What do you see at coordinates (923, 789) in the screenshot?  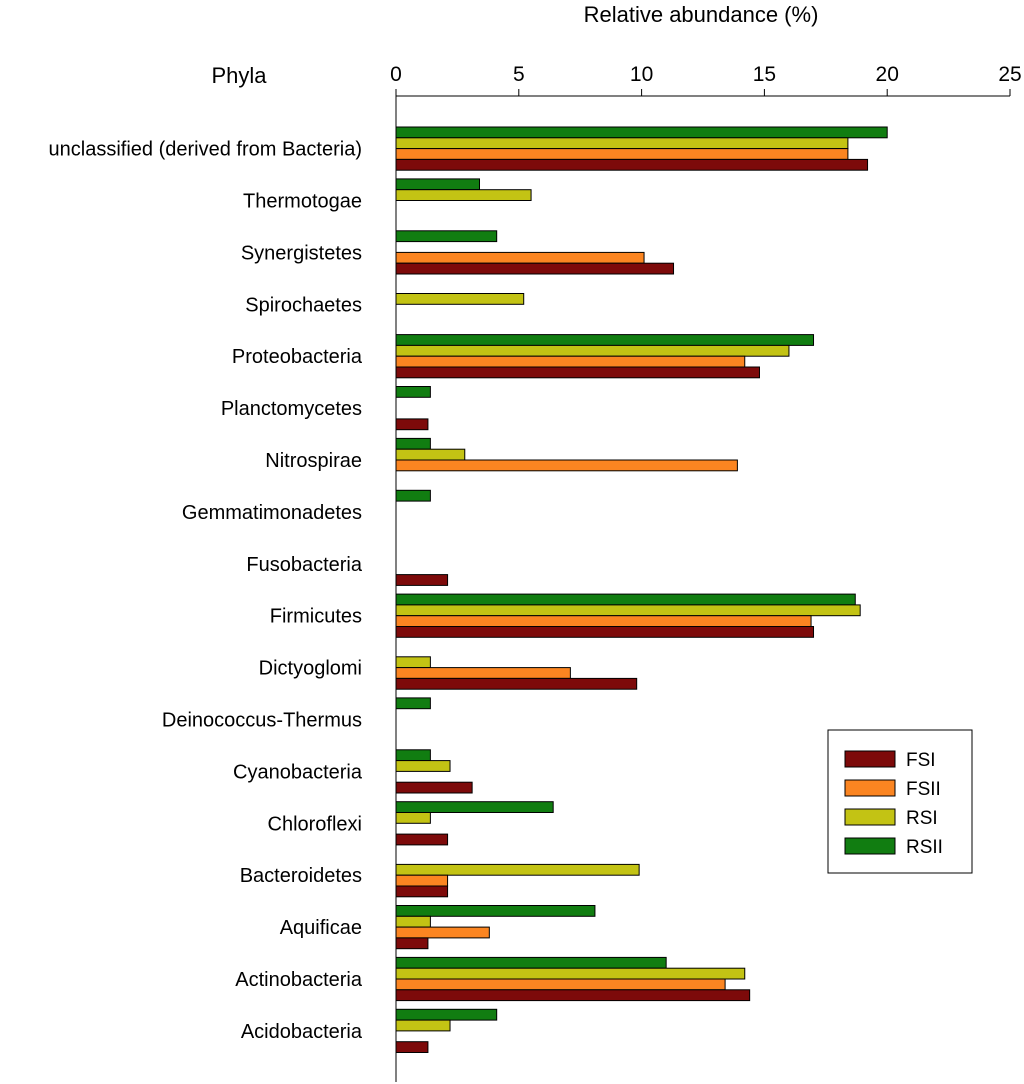 I see `legend-label-fsii: FSII` at bounding box center [923, 789].